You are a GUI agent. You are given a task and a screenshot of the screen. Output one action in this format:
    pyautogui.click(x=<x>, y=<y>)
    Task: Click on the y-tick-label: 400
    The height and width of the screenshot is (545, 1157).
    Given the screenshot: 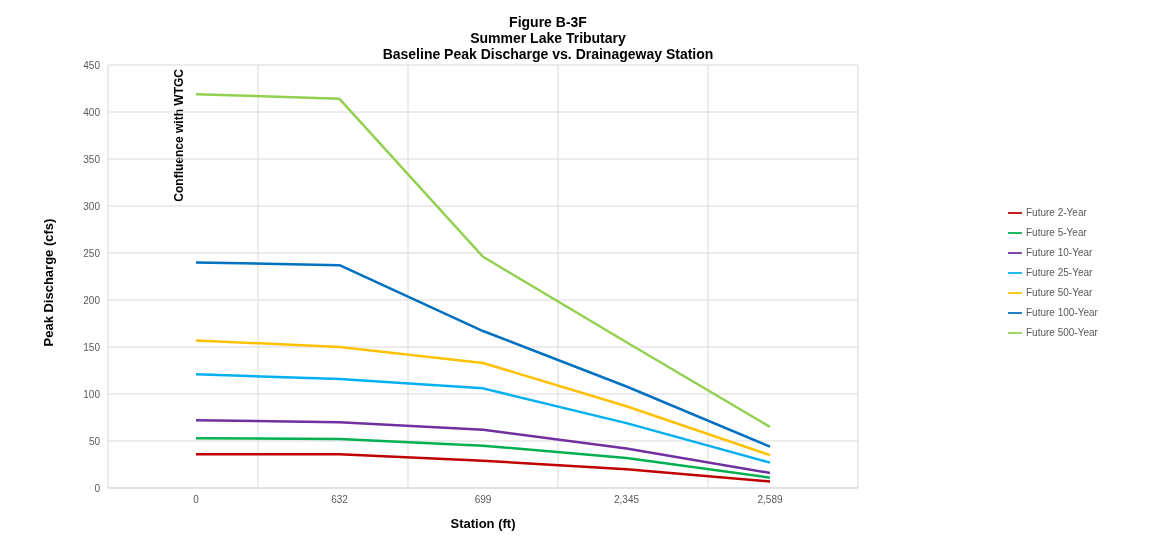 What is the action you would take?
    pyautogui.click(x=92, y=112)
    